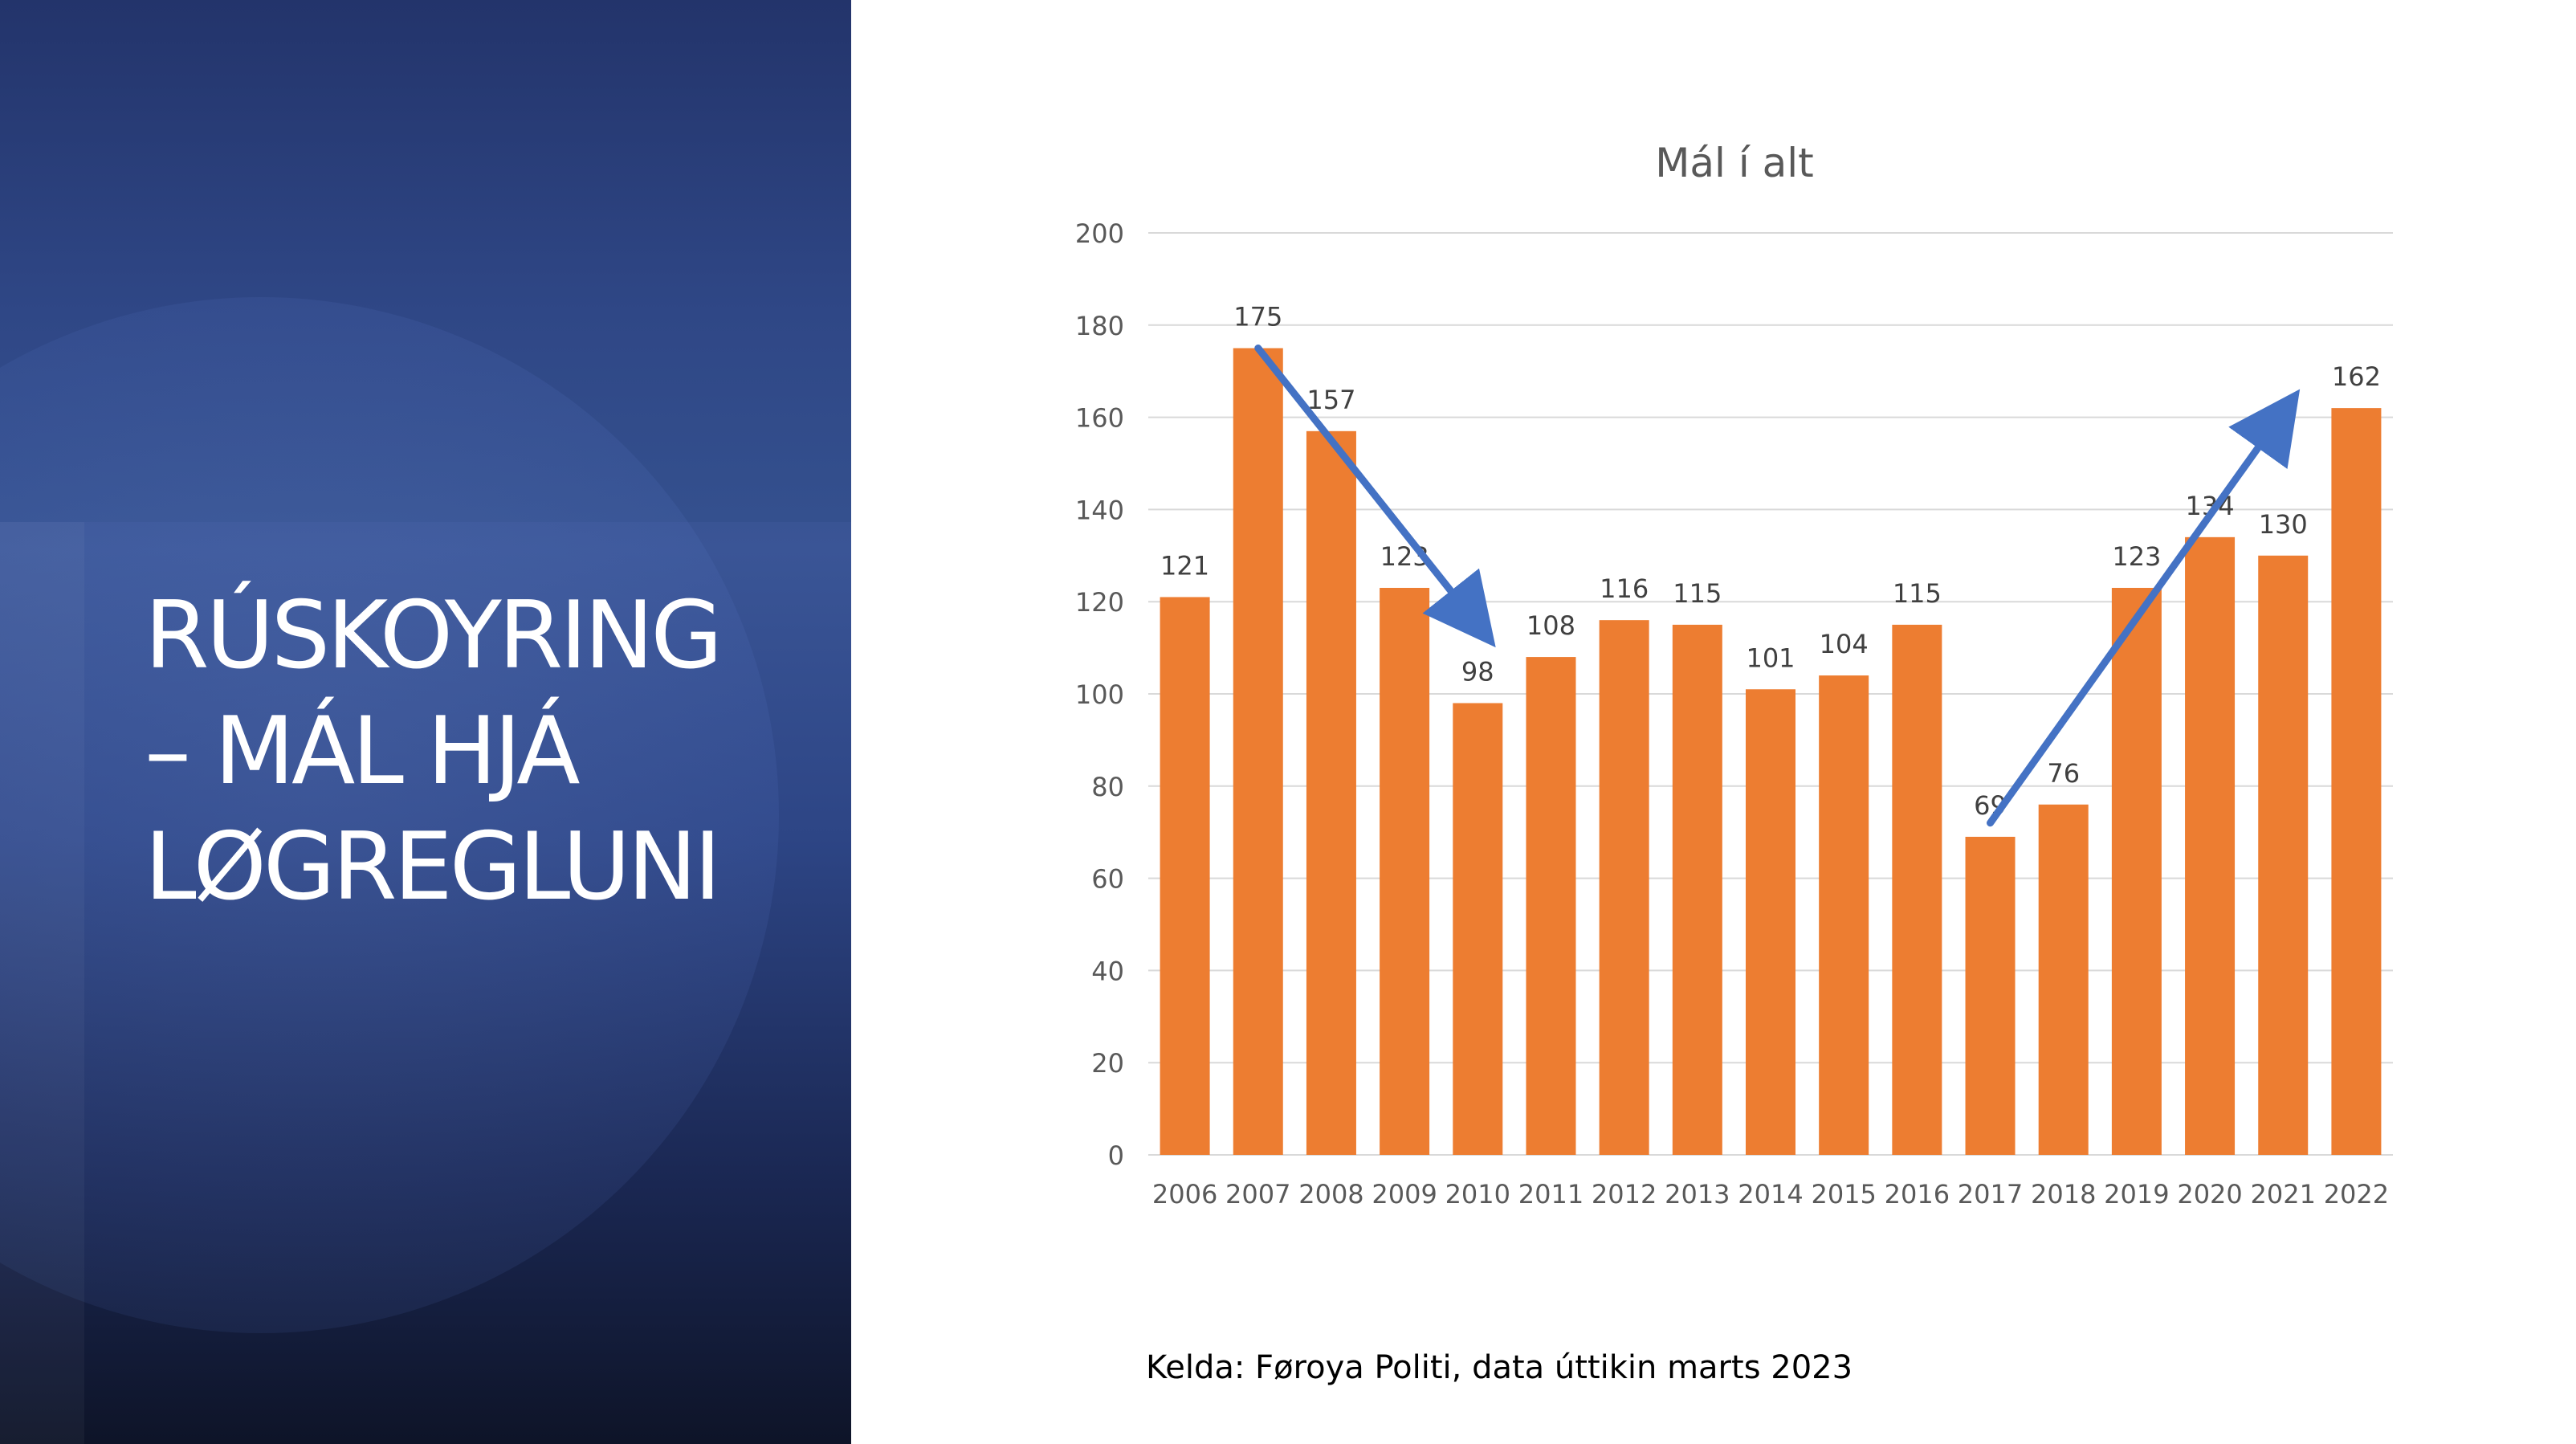  I want to click on y-tick-label-40: 40, so click(1107, 971).